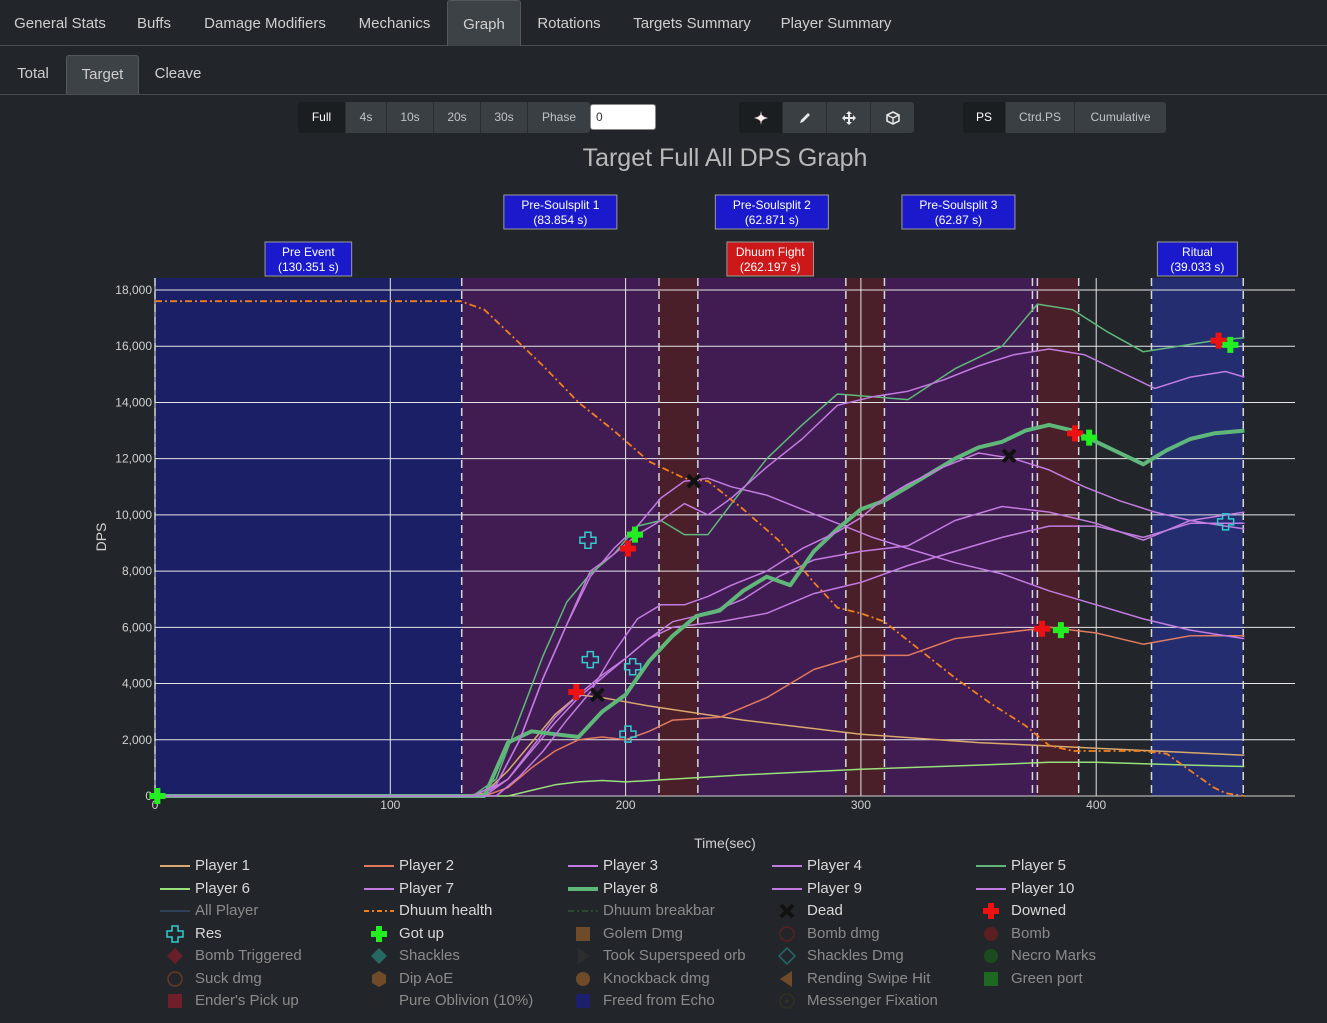 The image size is (1327, 1023). Describe the element at coordinates (659, 1000) in the screenshot. I see `legend-label: Freed from Echo` at that location.